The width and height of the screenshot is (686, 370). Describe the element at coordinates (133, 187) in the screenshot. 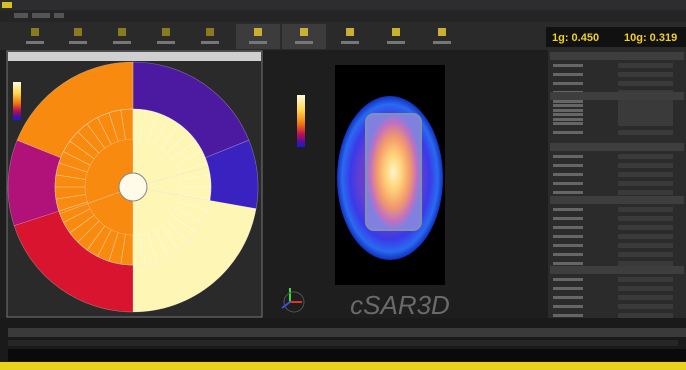

I see `sunburst-center` at that location.